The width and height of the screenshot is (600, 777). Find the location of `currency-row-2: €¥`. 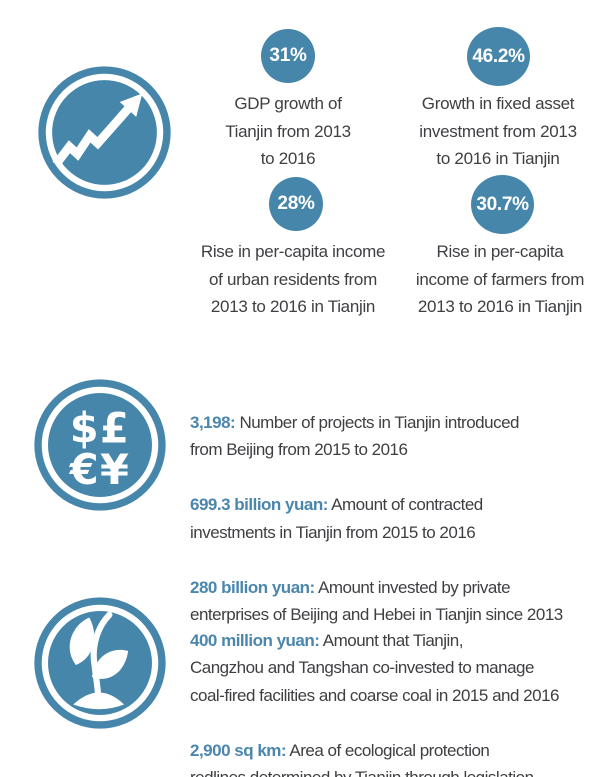

currency-row-2: €¥ is located at coordinates (99, 469).